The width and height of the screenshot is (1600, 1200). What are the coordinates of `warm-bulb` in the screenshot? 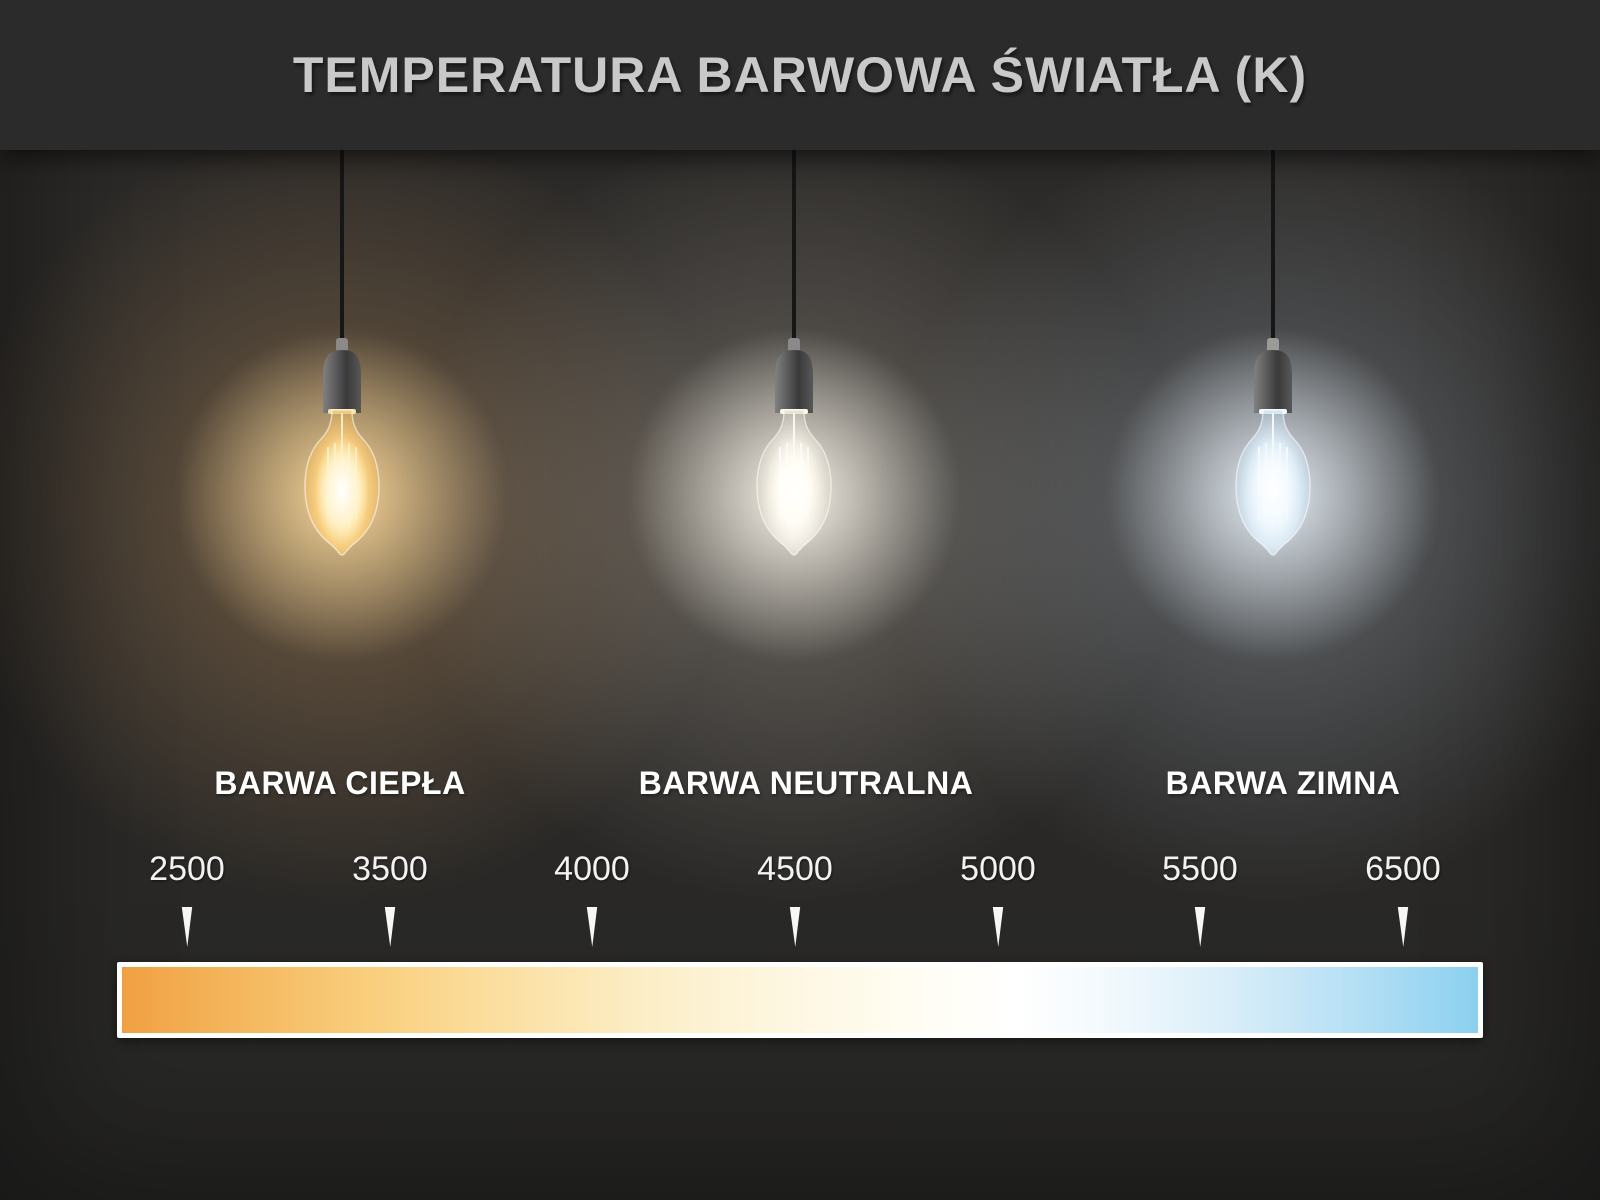 It's located at (342, 355).